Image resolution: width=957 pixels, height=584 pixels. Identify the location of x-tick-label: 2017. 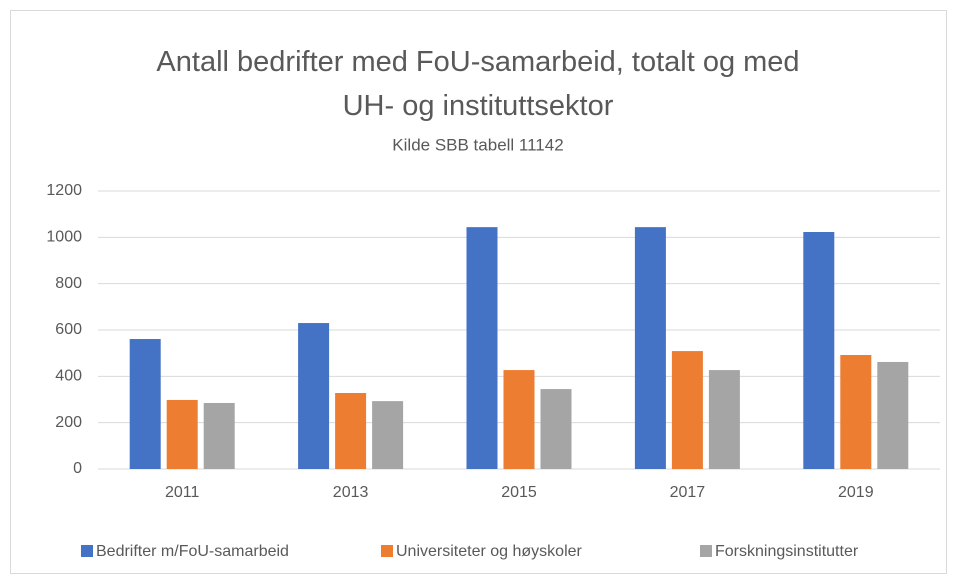
(688, 492).